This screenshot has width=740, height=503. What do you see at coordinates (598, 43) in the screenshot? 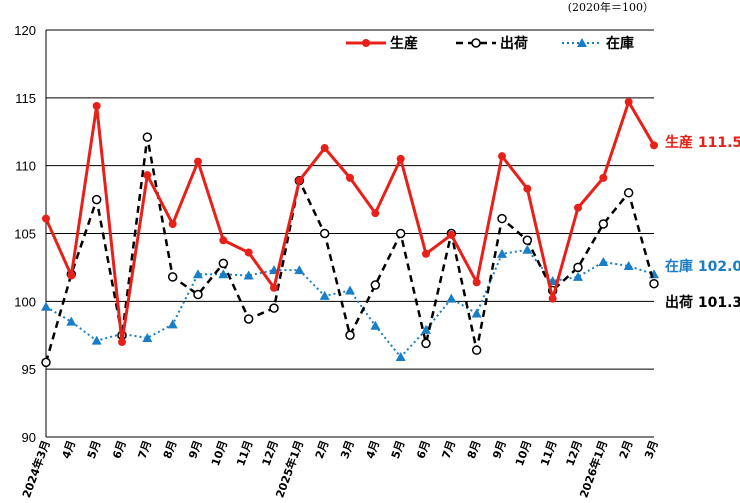
I see `legend-item: 在庫` at bounding box center [598, 43].